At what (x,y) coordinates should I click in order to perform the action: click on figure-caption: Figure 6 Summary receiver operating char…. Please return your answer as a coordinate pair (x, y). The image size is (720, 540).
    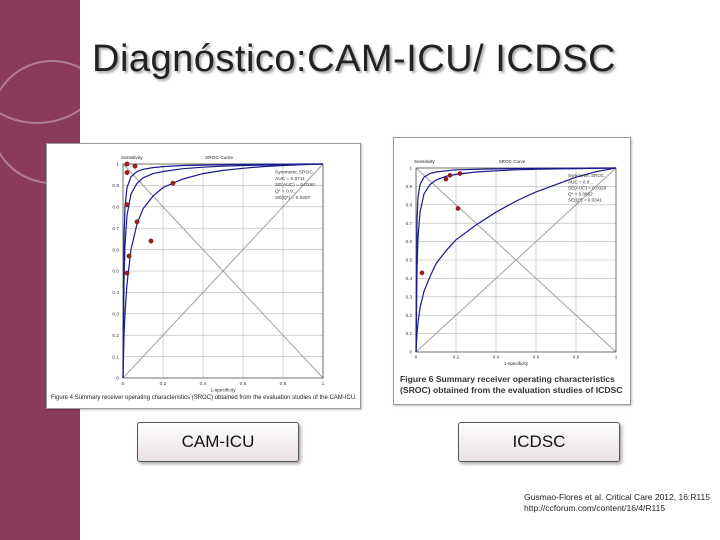
    Looking at the image, I should click on (511, 384).